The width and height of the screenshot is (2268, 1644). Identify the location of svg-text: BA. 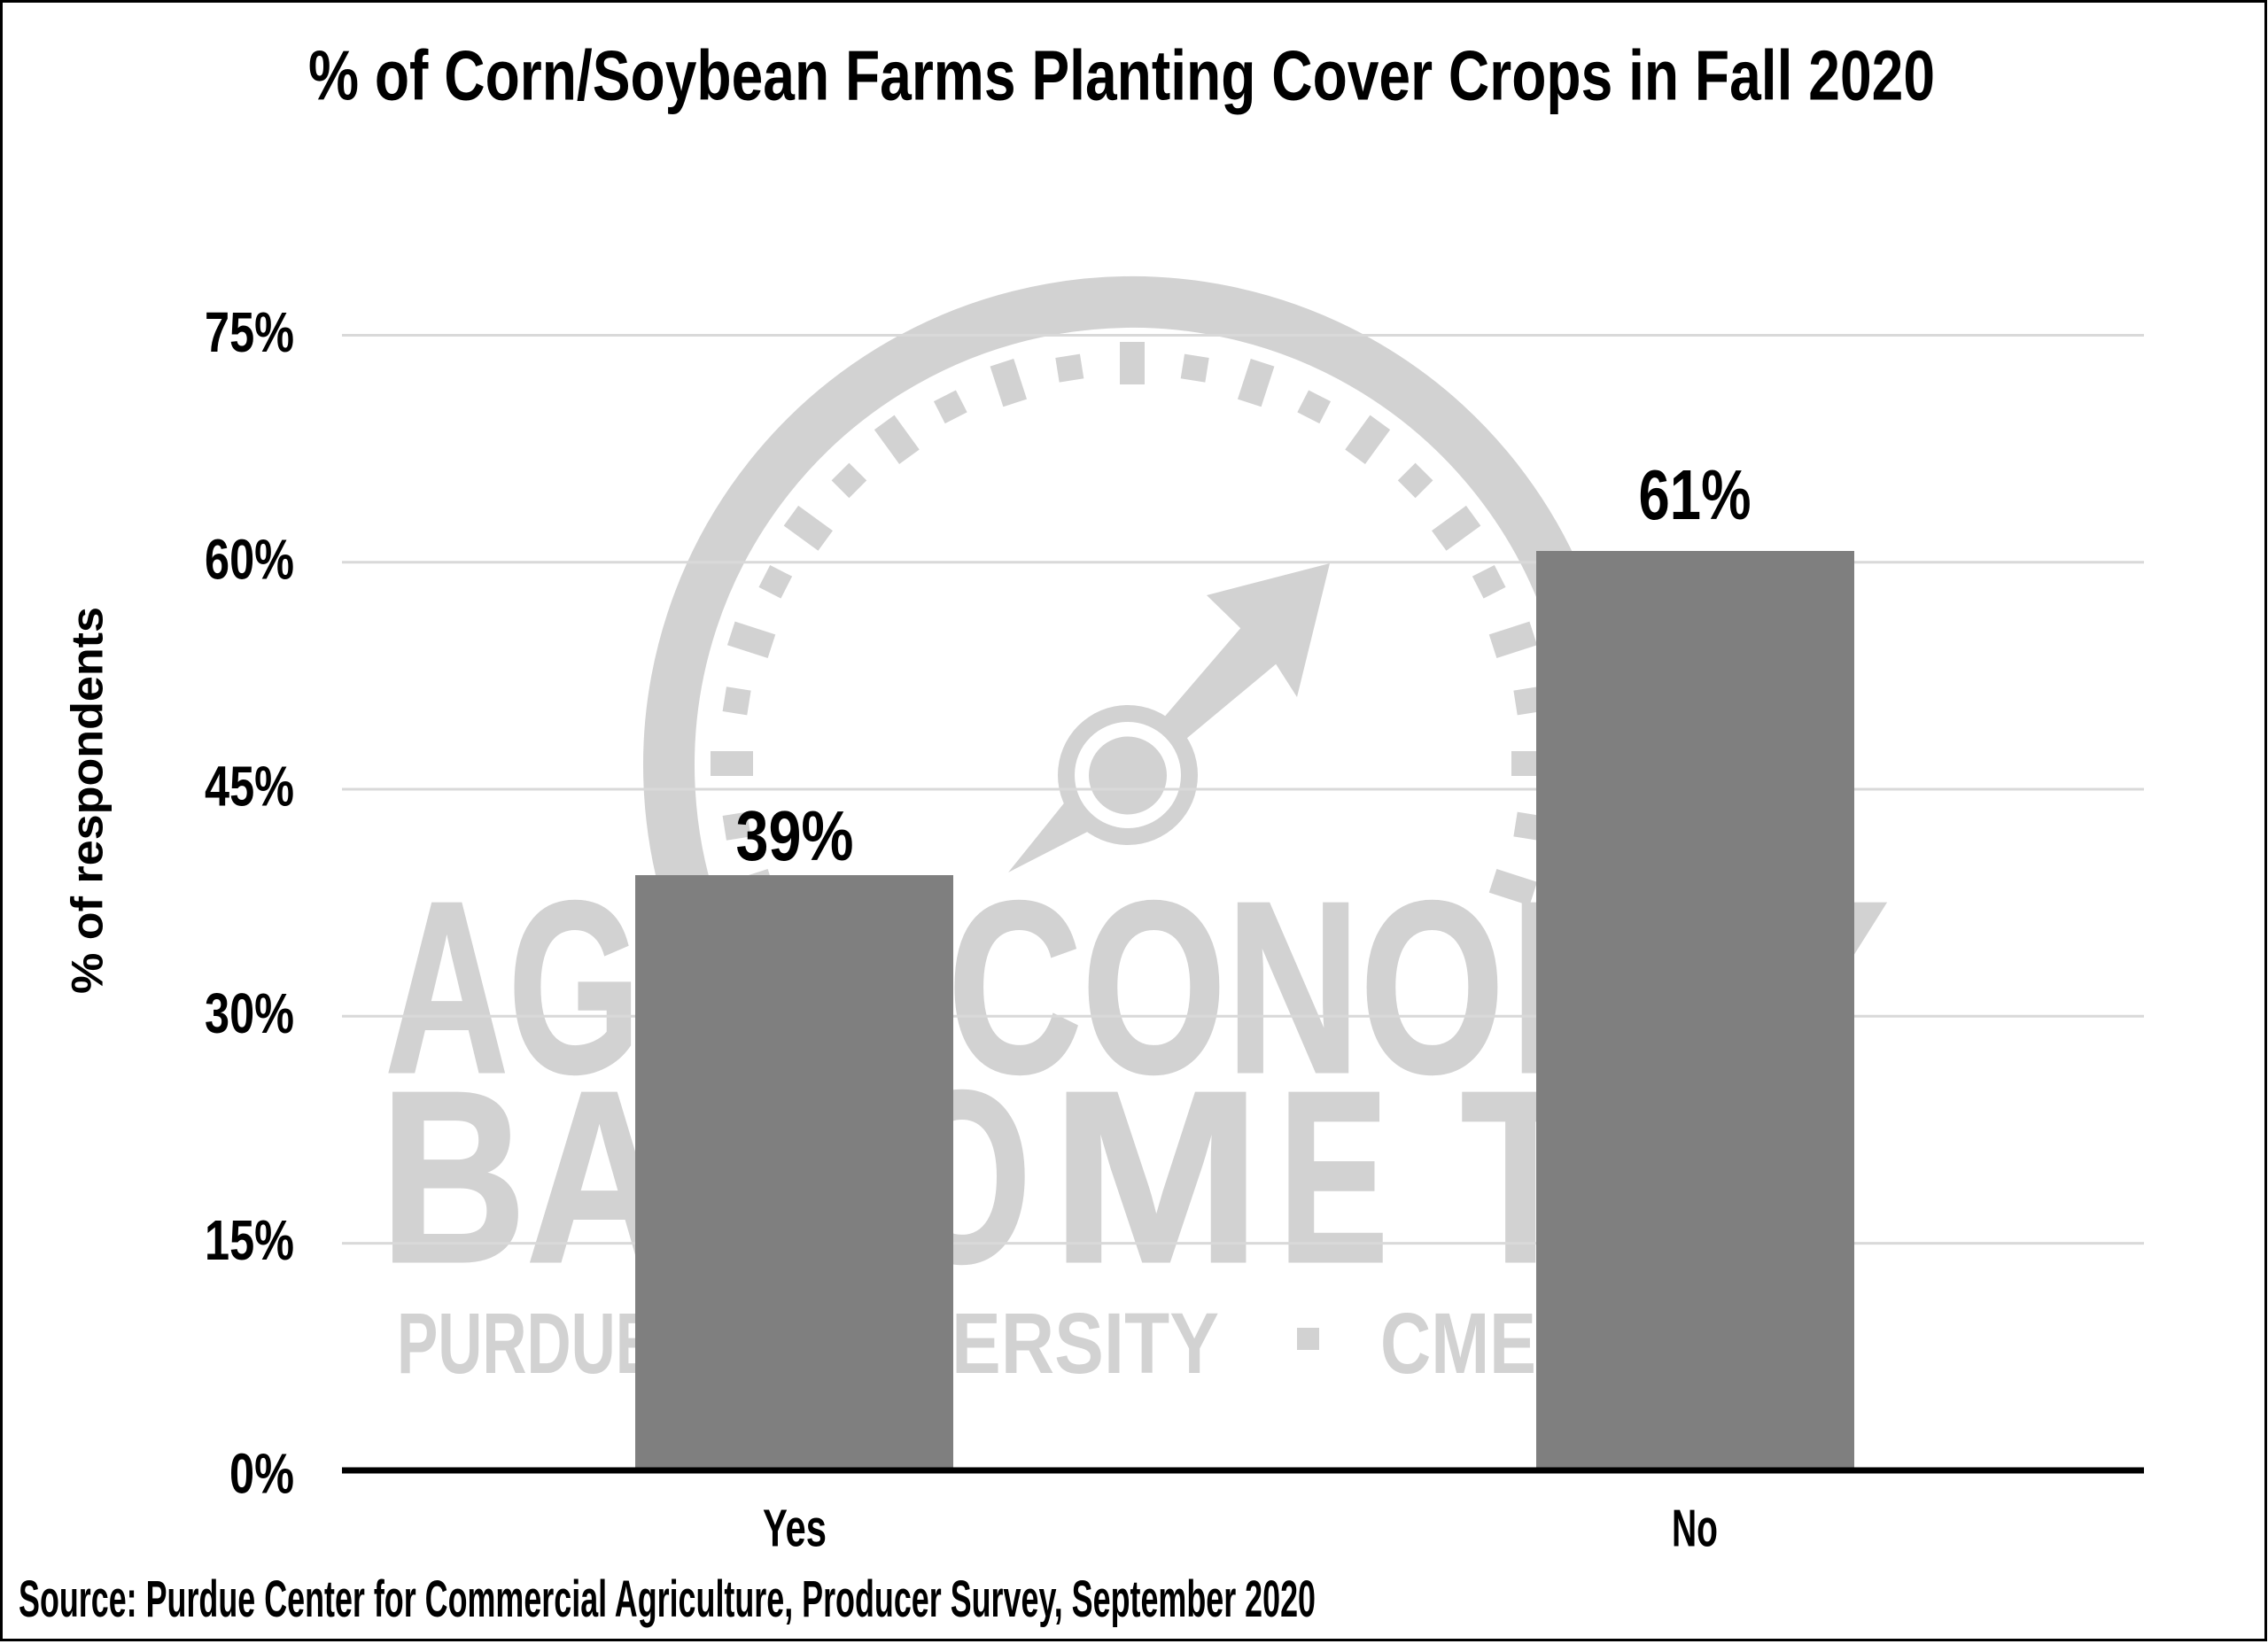
(526, 1177).